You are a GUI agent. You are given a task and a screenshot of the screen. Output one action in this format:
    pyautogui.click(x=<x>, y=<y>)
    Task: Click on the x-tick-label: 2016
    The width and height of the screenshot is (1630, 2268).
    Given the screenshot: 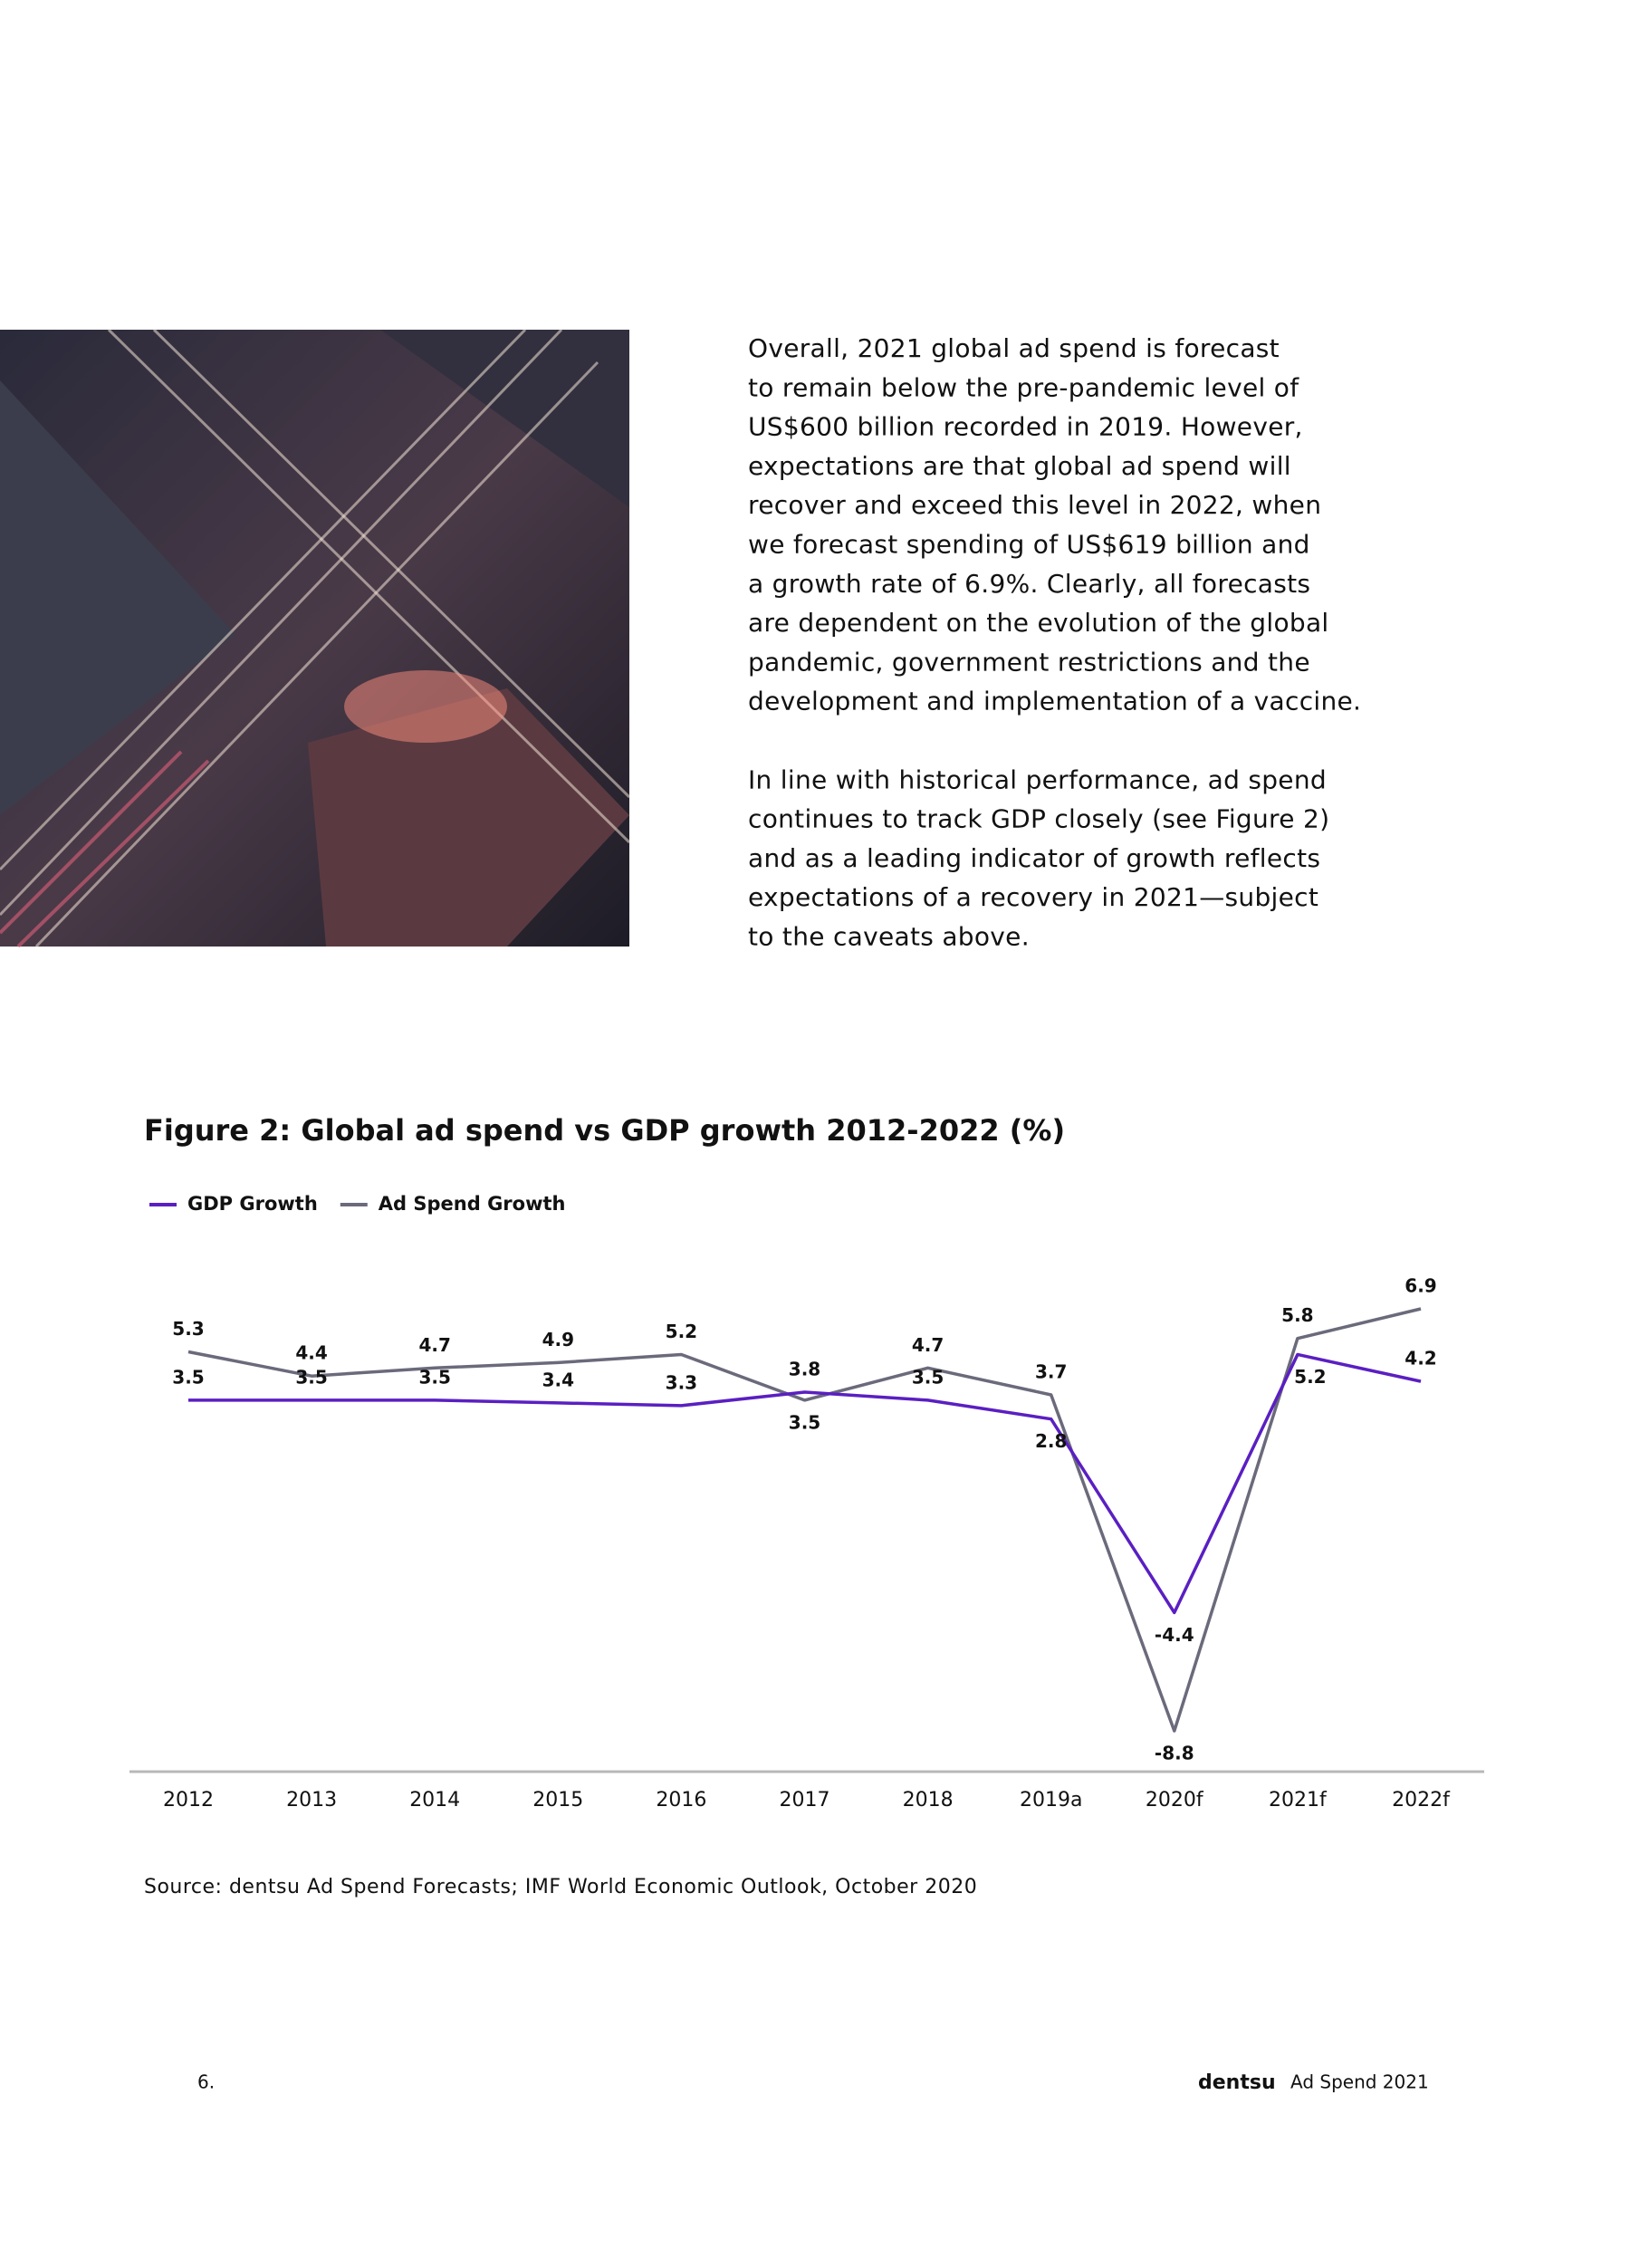 What is the action you would take?
    pyautogui.click(x=681, y=1801)
    